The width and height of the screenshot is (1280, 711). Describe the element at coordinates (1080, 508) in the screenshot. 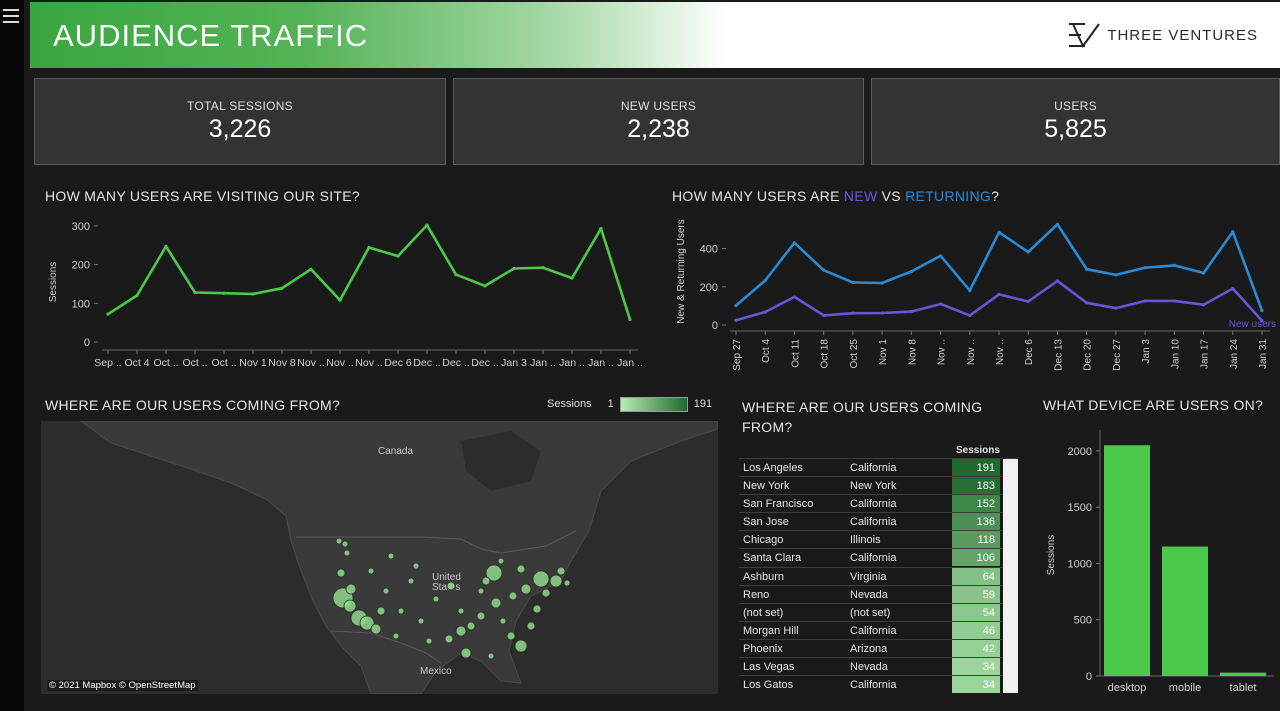

I see `y-tick-label: 1500` at that location.